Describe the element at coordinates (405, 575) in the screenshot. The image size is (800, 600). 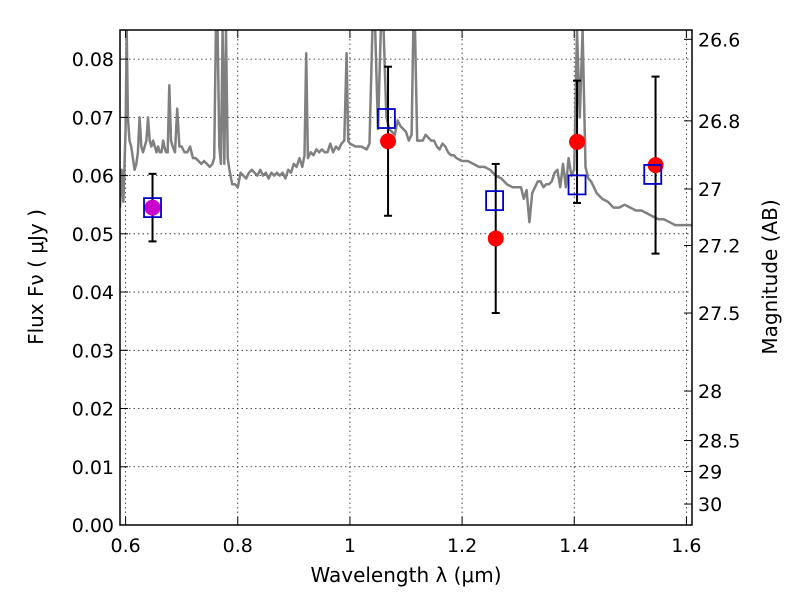
I see `x-axis-label: Wavelength λ (μm)` at that location.